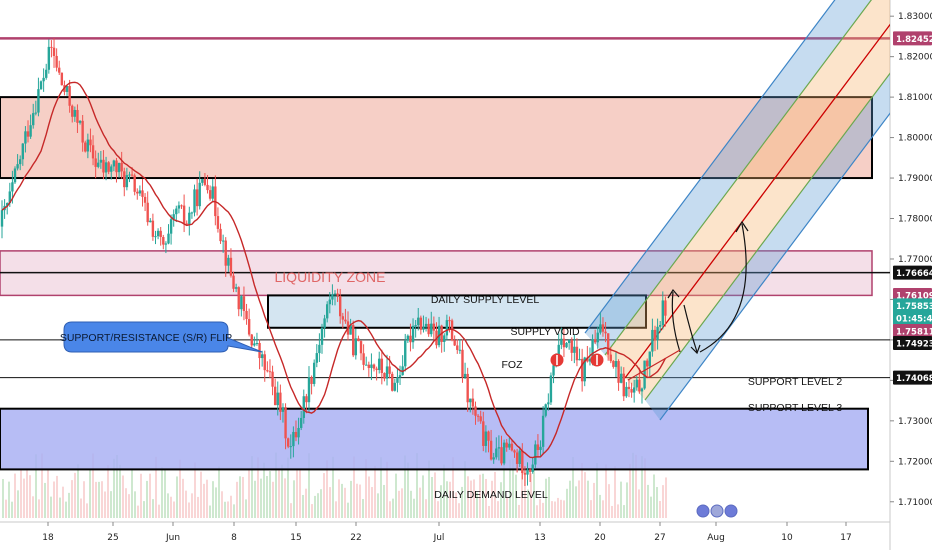  What do you see at coordinates (447, 532) in the screenshot?
I see `time-axis: 18 25 Jun 8 15 22 Jul 13 20 27 Aug 10 17` at bounding box center [447, 532].